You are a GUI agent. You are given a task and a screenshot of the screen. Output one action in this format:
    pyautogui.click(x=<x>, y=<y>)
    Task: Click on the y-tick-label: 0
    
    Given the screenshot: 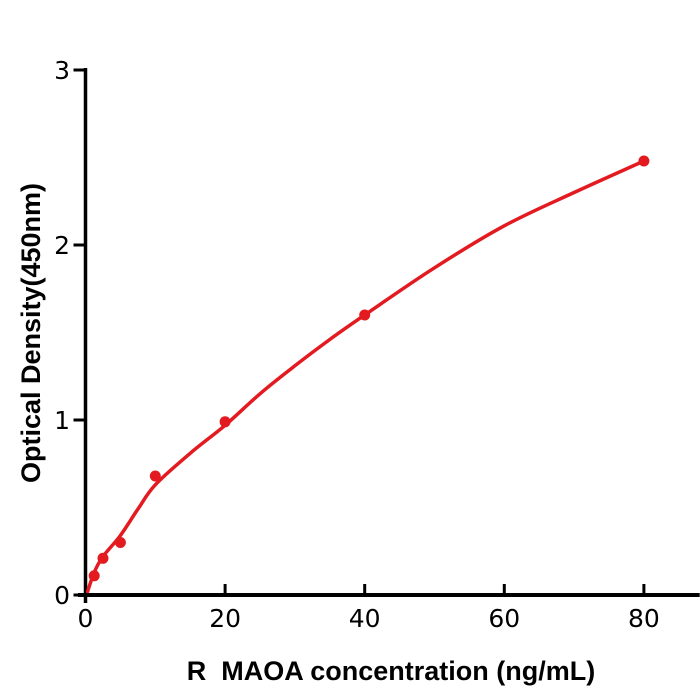 What is the action you would take?
    pyautogui.click(x=62, y=595)
    